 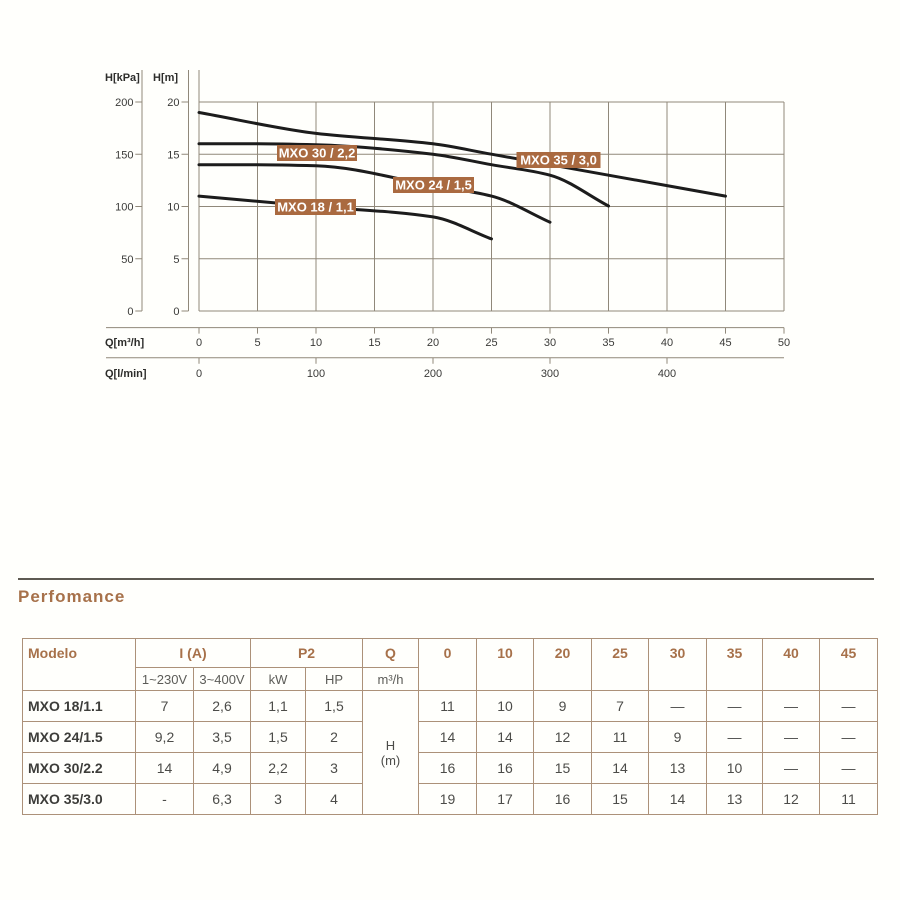 What do you see at coordinates (667, 343) in the screenshot?
I see `svg-text: 40` at bounding box center [667, 343].